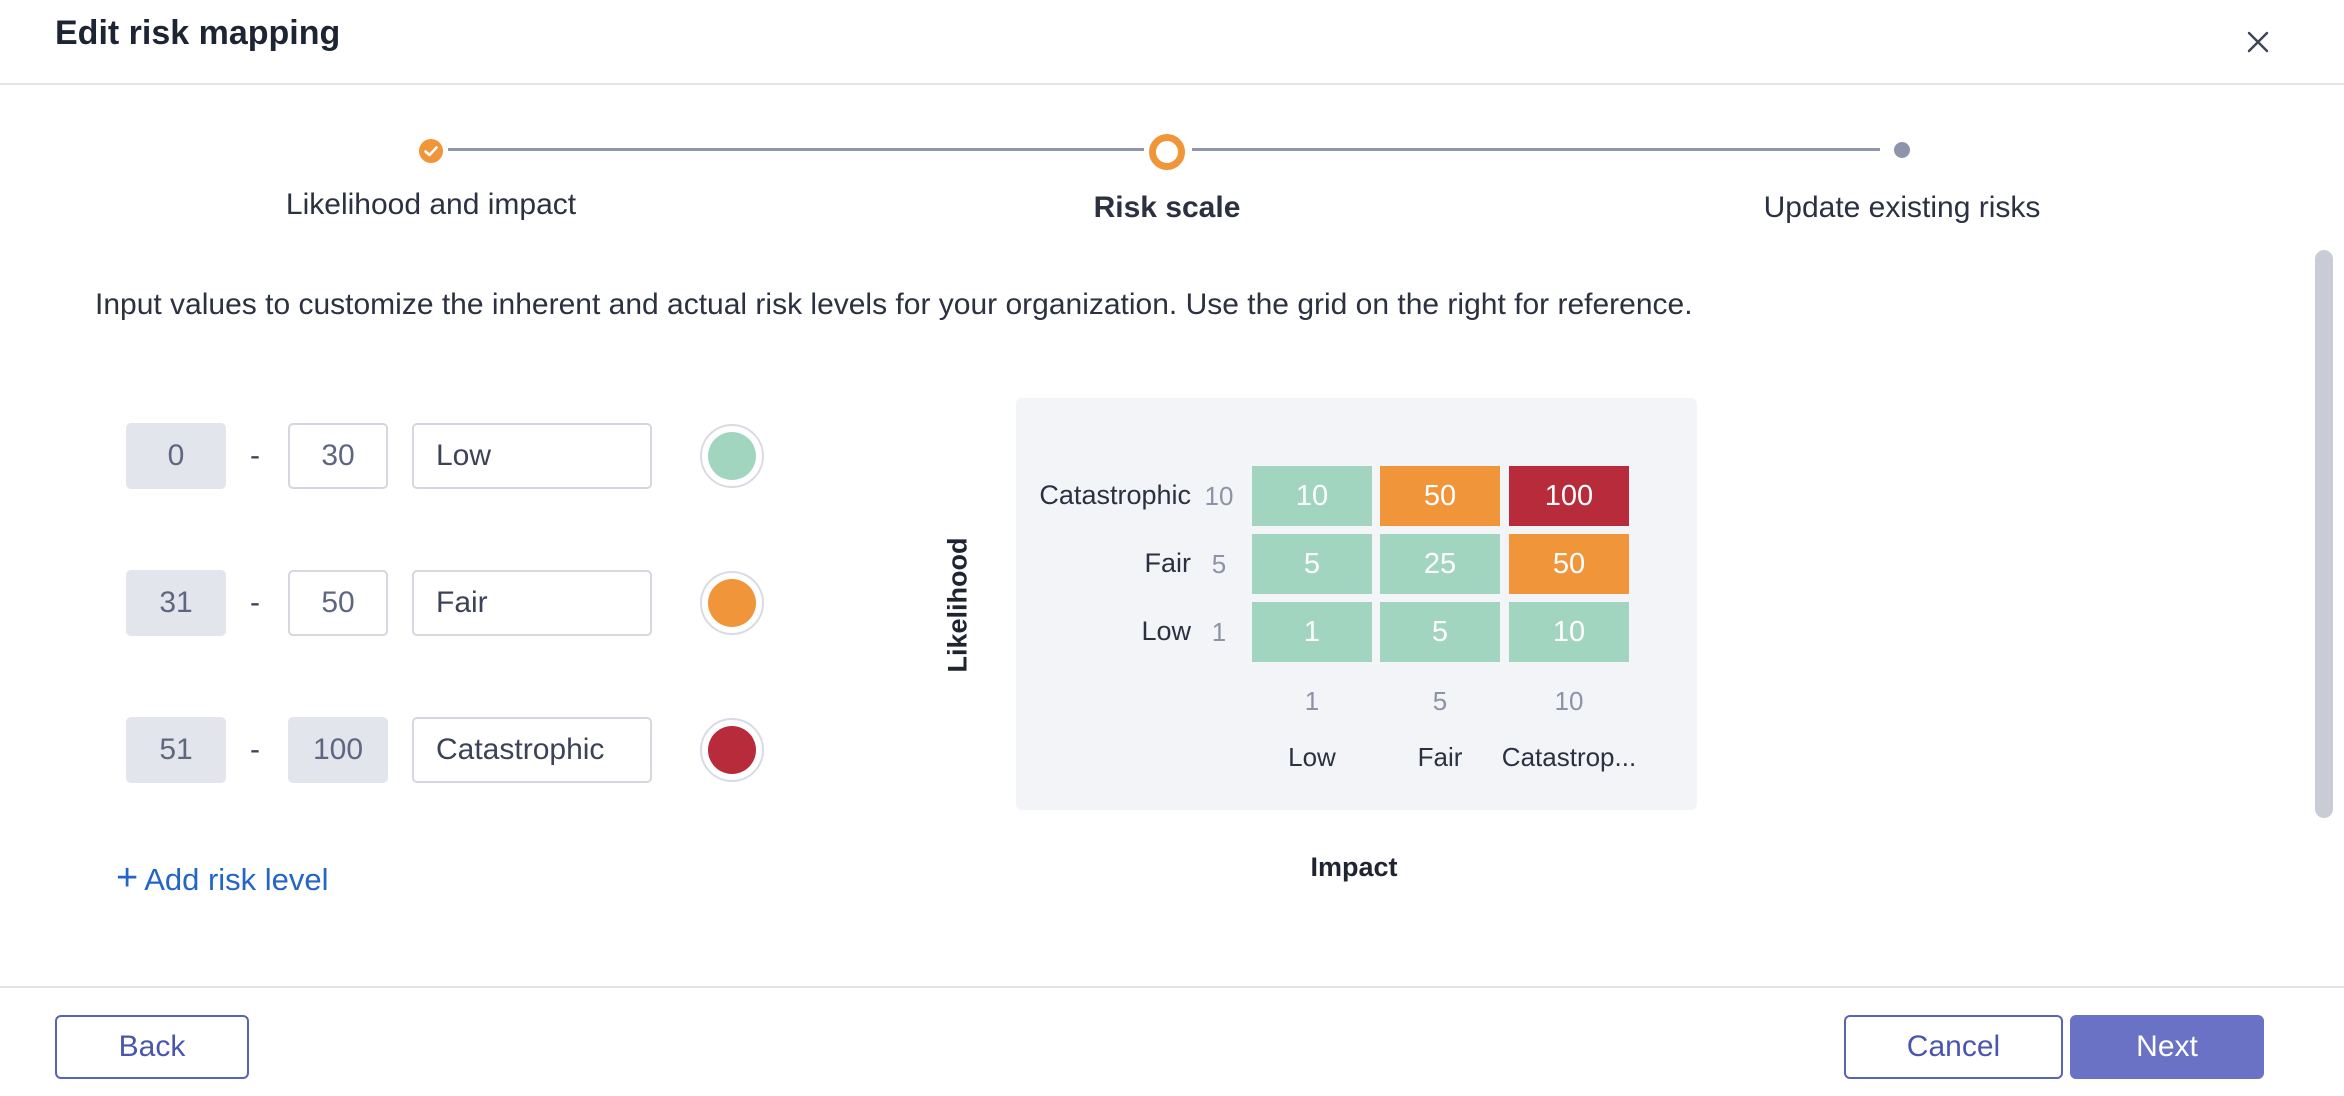  Describe the element at coordinates (236, 879) in the screenshot. I see `add-risk-level-label: Add risk level` at that location.